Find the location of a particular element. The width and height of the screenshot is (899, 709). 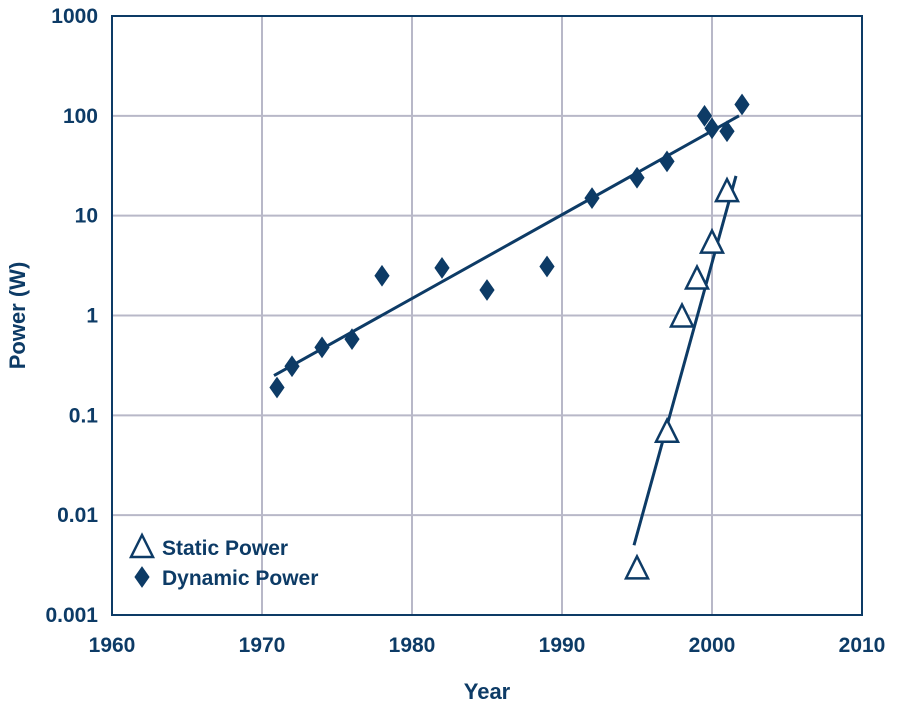

y-tick-label: 0.1 is located at coordinates (84, 415).